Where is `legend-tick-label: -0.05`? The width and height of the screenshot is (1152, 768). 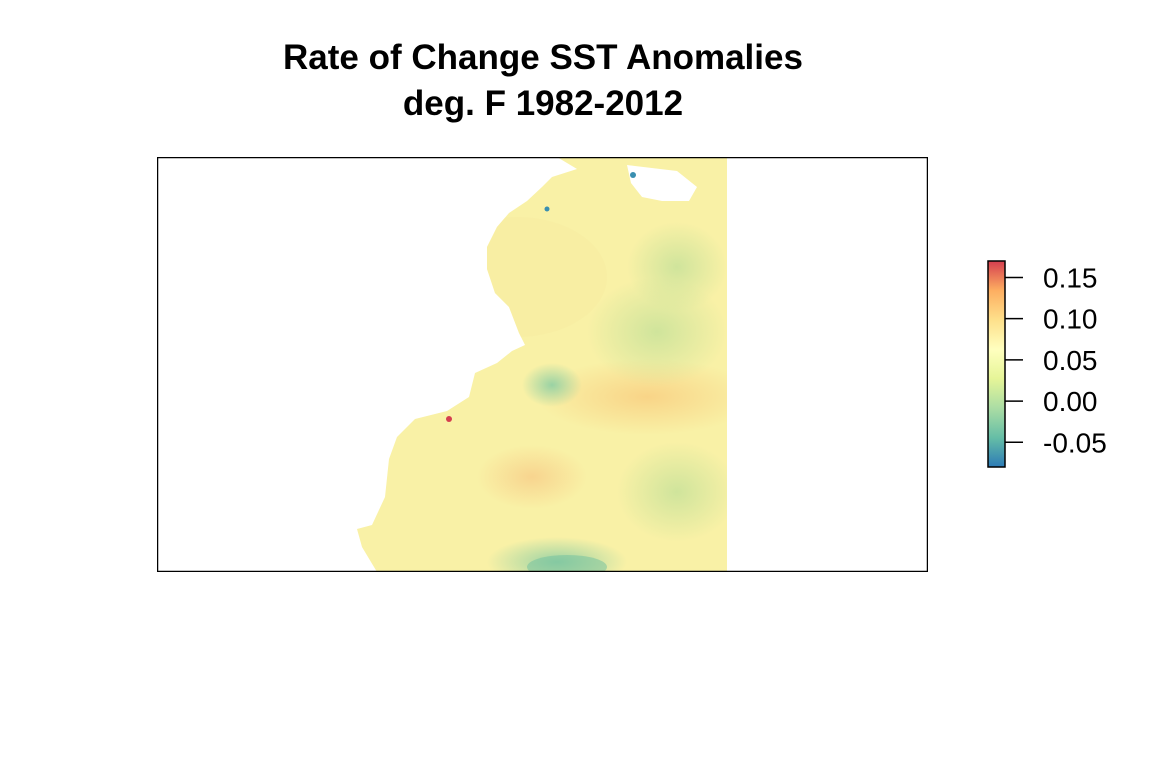
legend-tick-label: -0.05 is located at coordinates (1075, 442).